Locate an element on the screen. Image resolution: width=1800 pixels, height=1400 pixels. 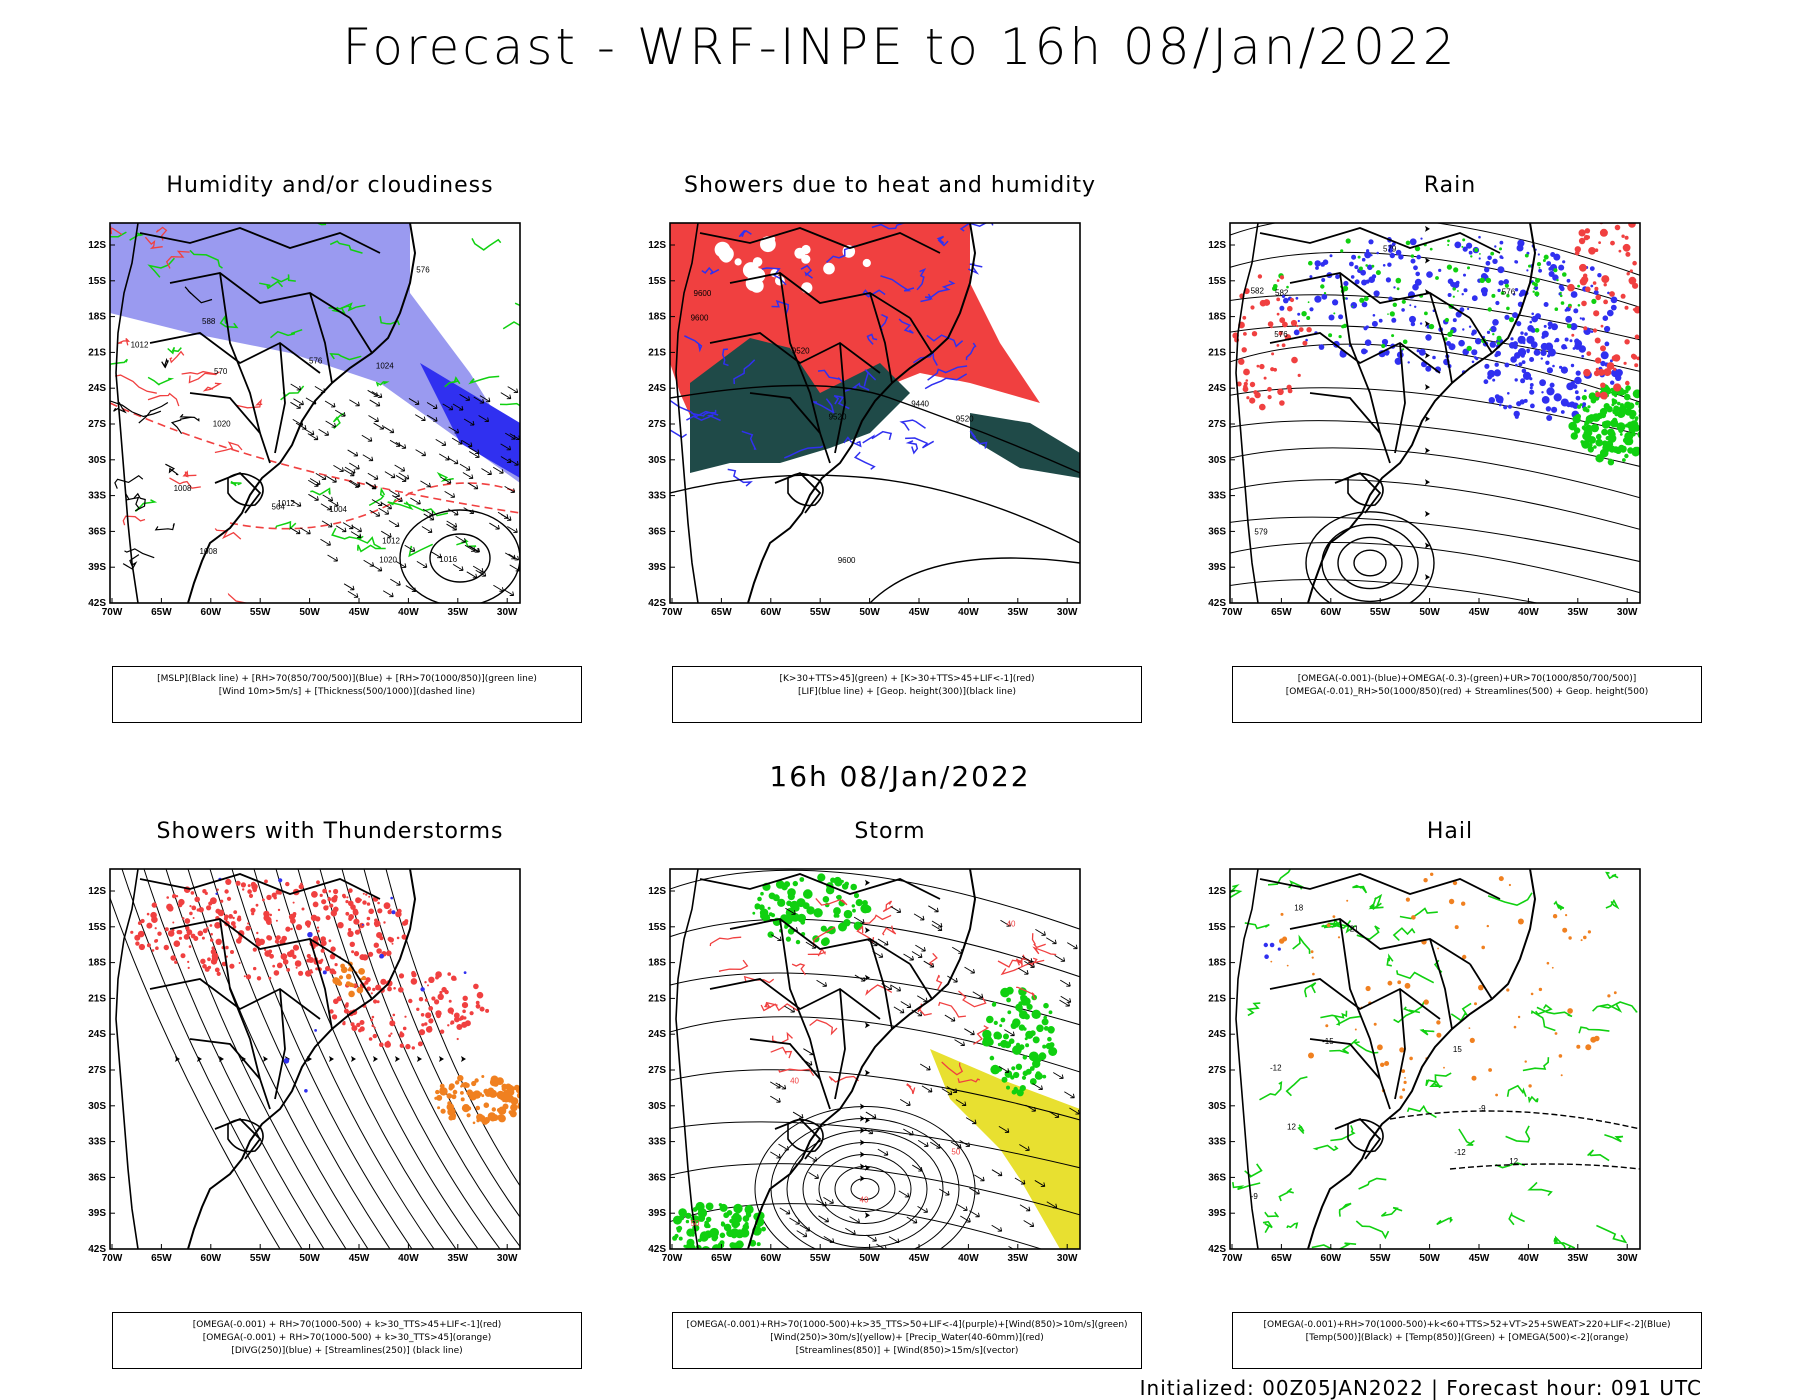
contour-label: 1008 is located at coordinates (183, 488).